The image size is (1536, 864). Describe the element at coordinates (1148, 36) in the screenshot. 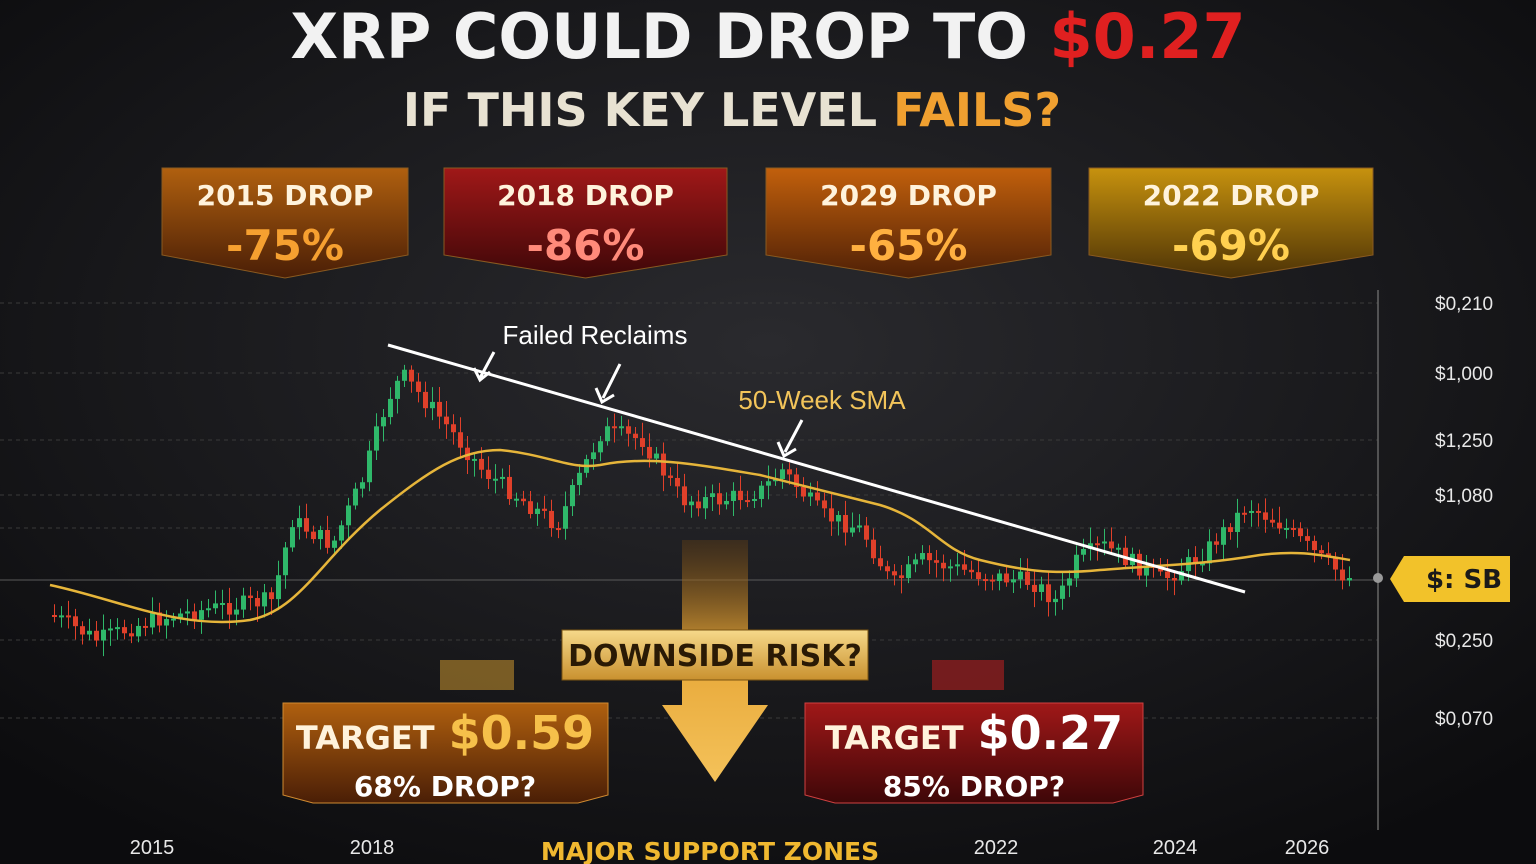

I see `title-emphasis: $0.27` at that location.